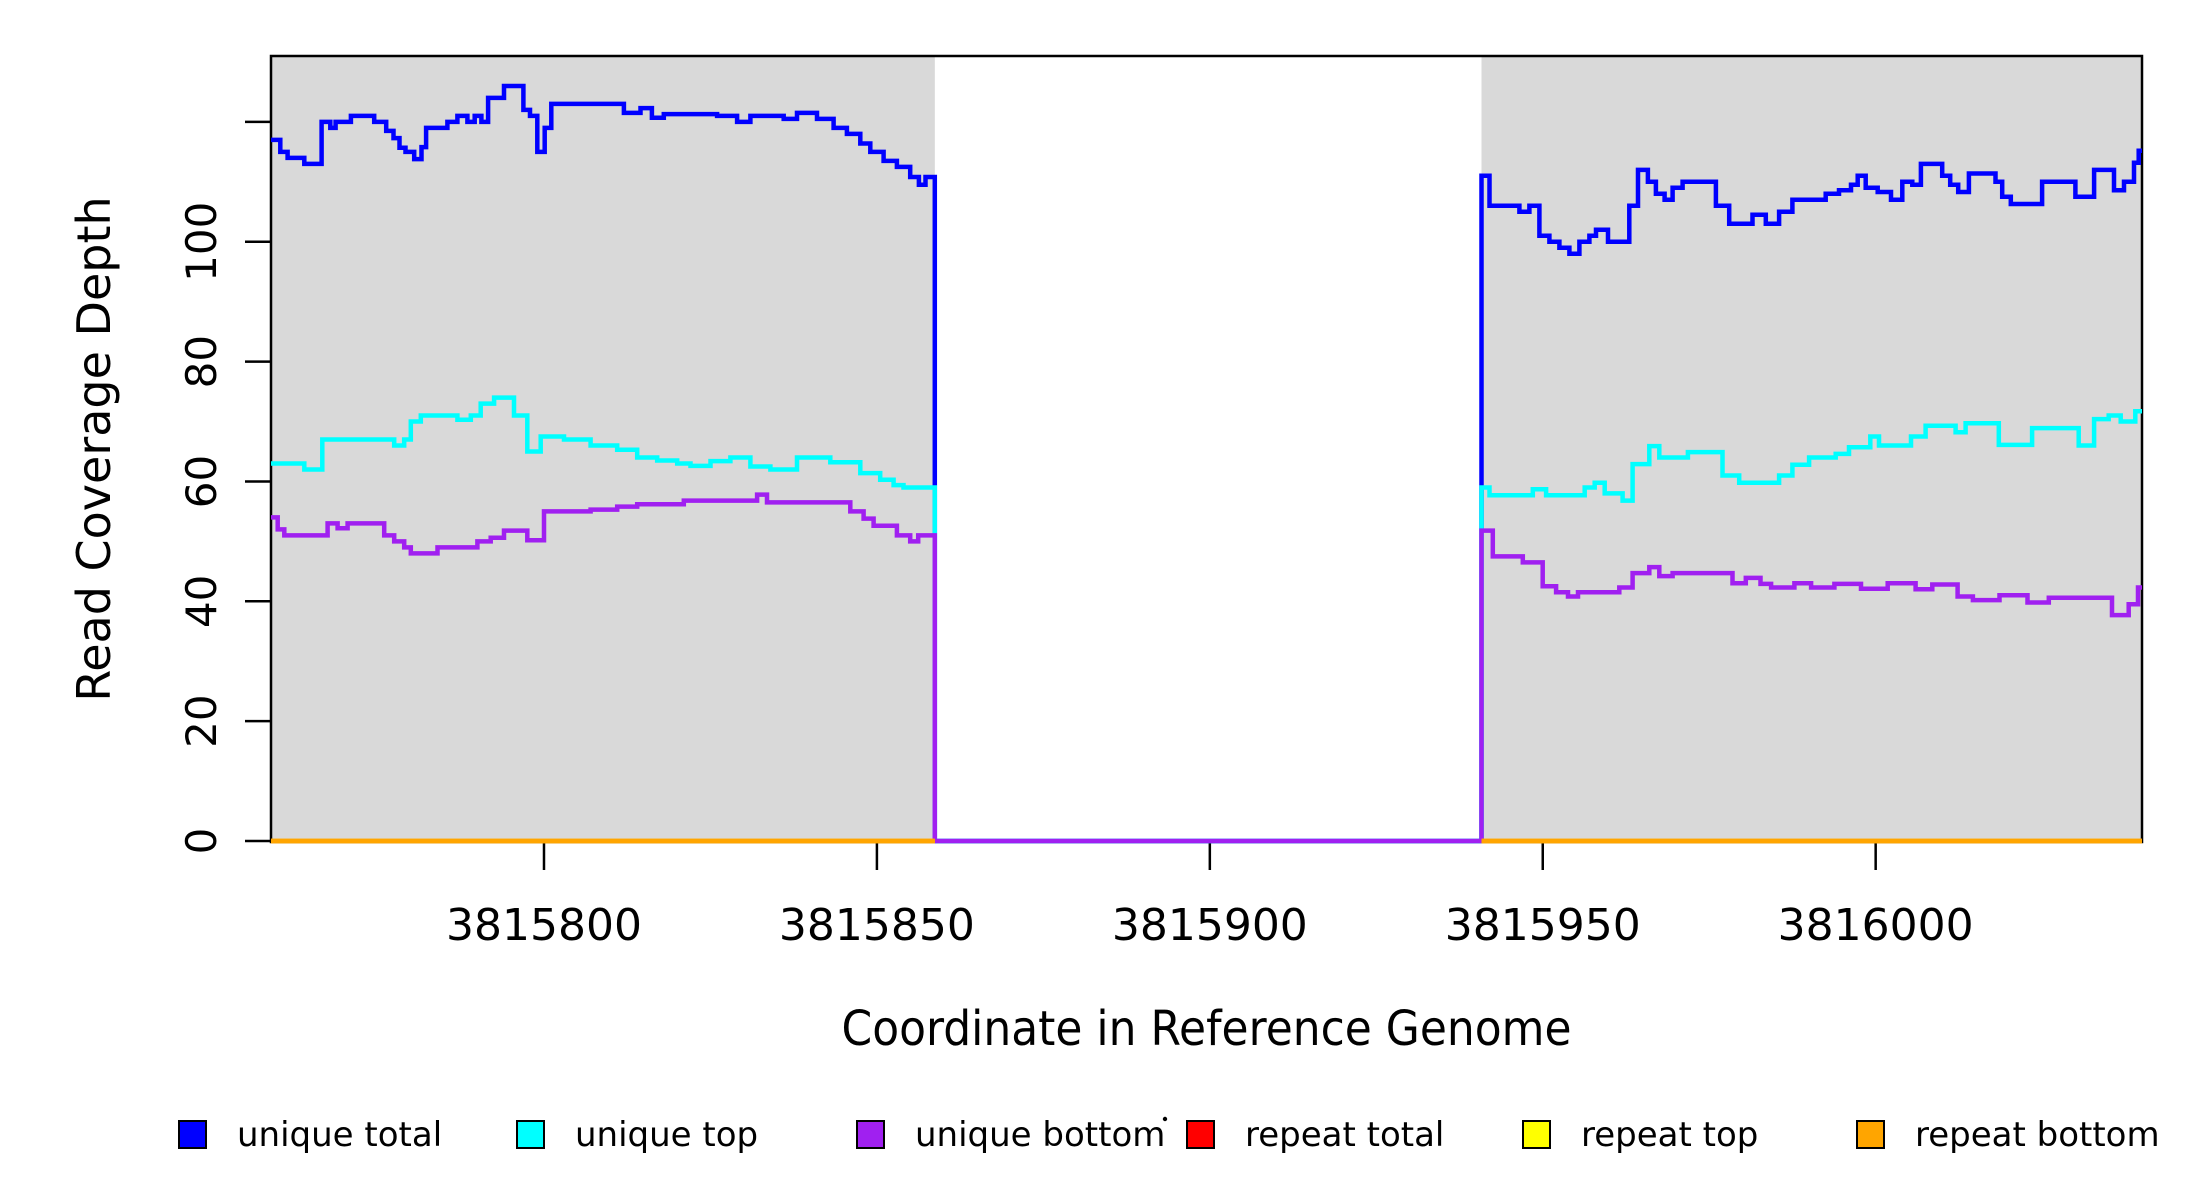 Image resolution: width=2200 pixels, height=1200 pixels. I want to click on x-tick-label: 3815850, so click(877, 925).